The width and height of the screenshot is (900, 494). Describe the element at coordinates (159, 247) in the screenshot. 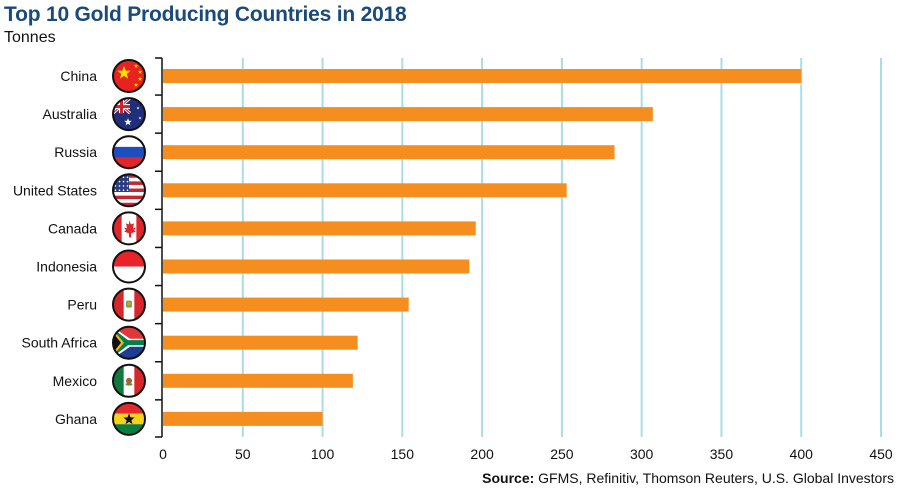

I see `y-axis` at that location.